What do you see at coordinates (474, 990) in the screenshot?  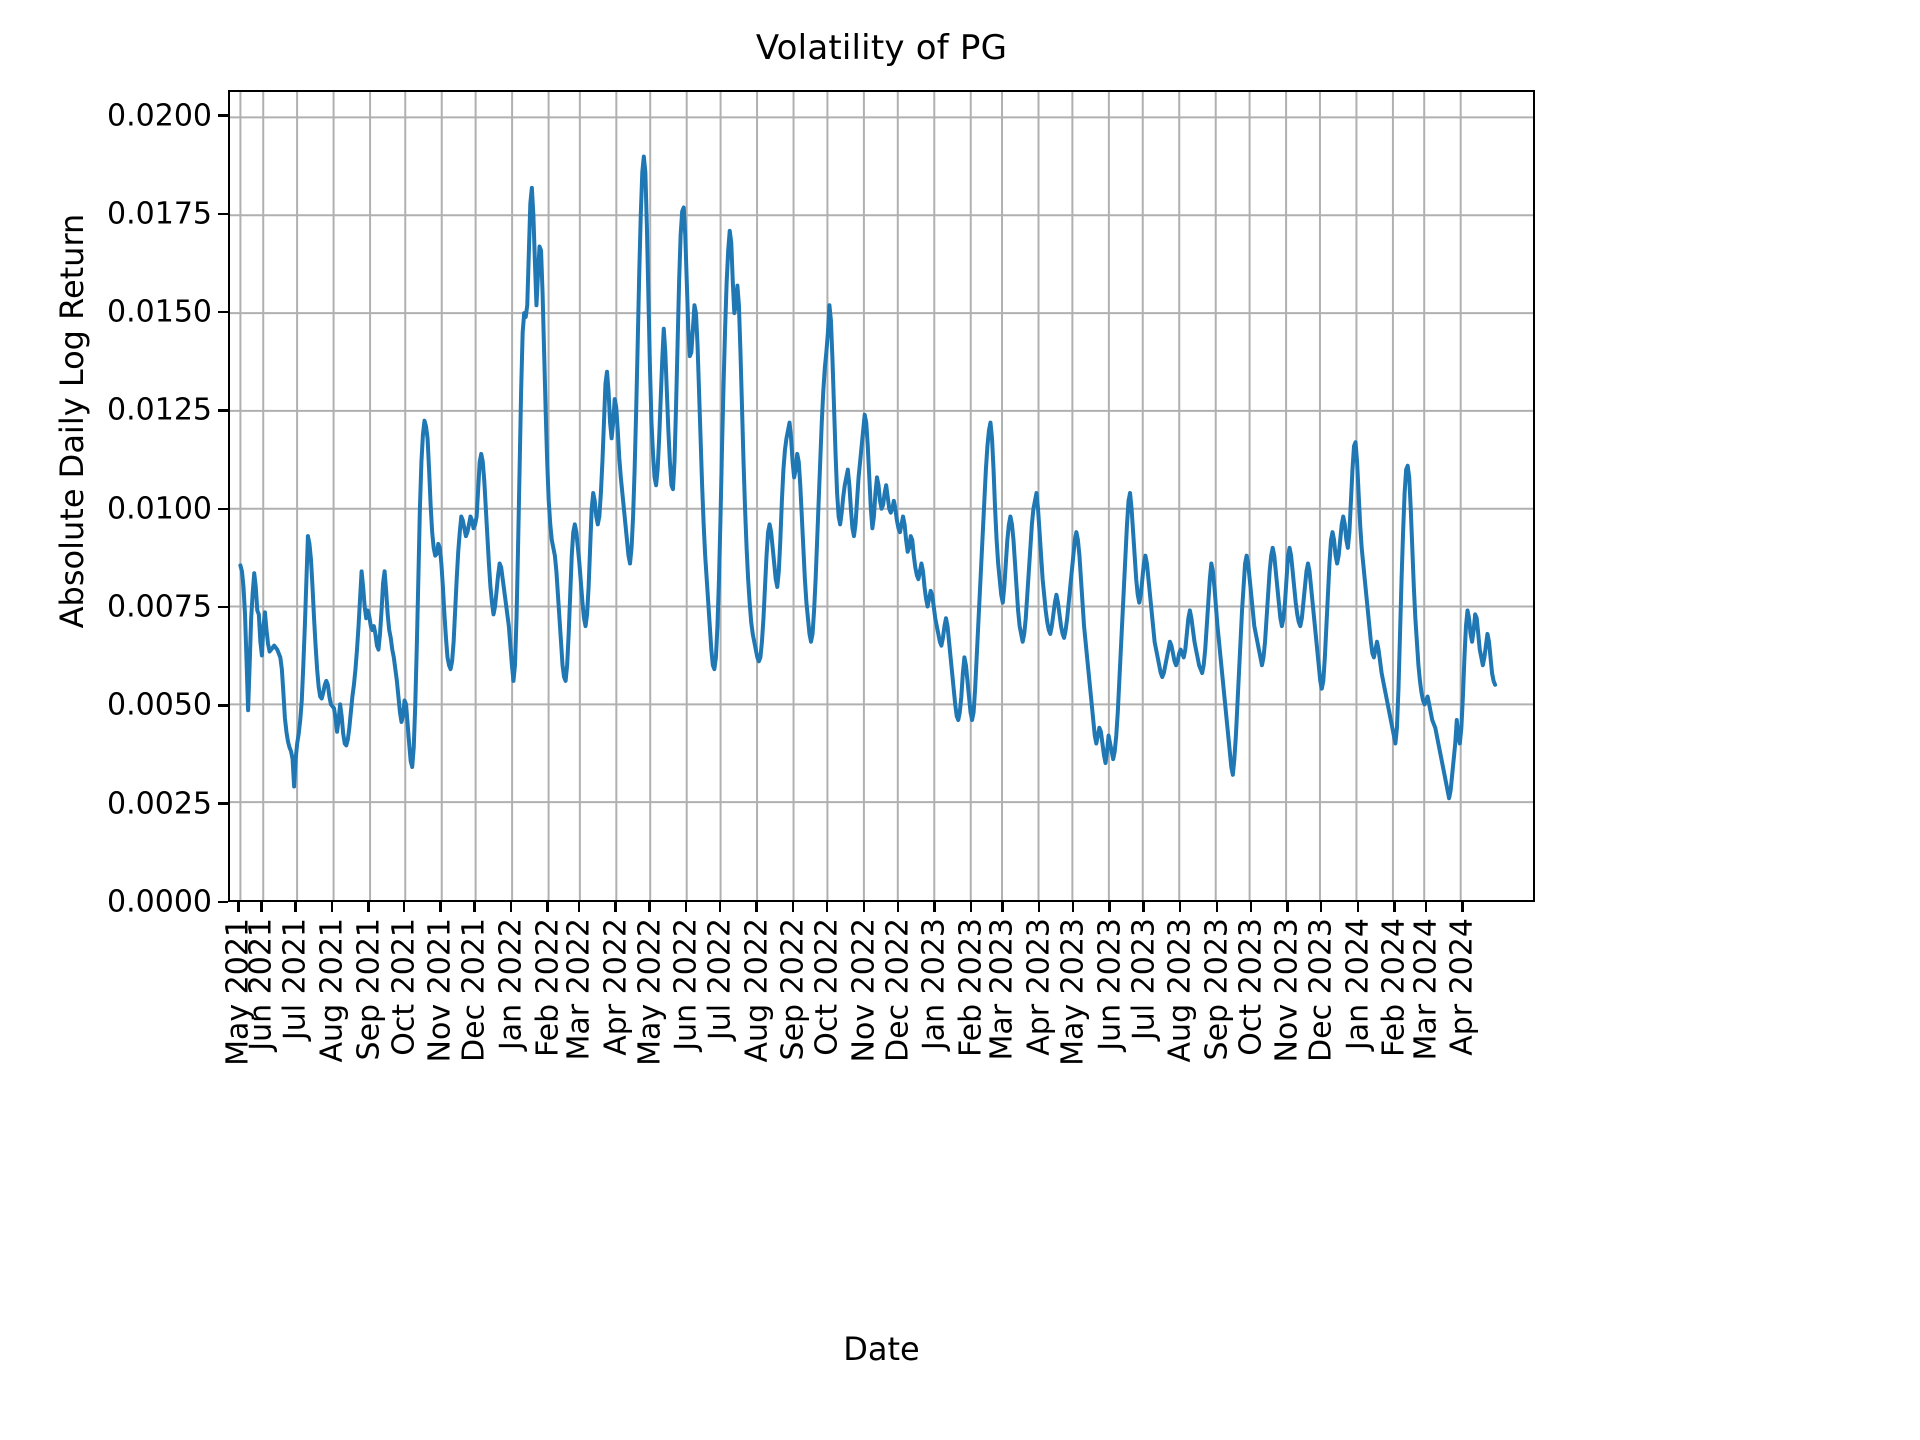 I see `x-tick-label: Dec 2021` at bounding box center [474, 990].